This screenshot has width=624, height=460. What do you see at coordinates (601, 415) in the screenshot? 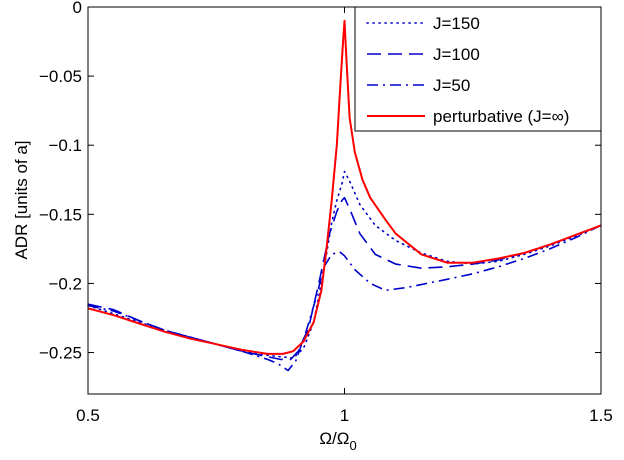
I see `x-tick-label: 1.5` at bounding box center [601, 415].